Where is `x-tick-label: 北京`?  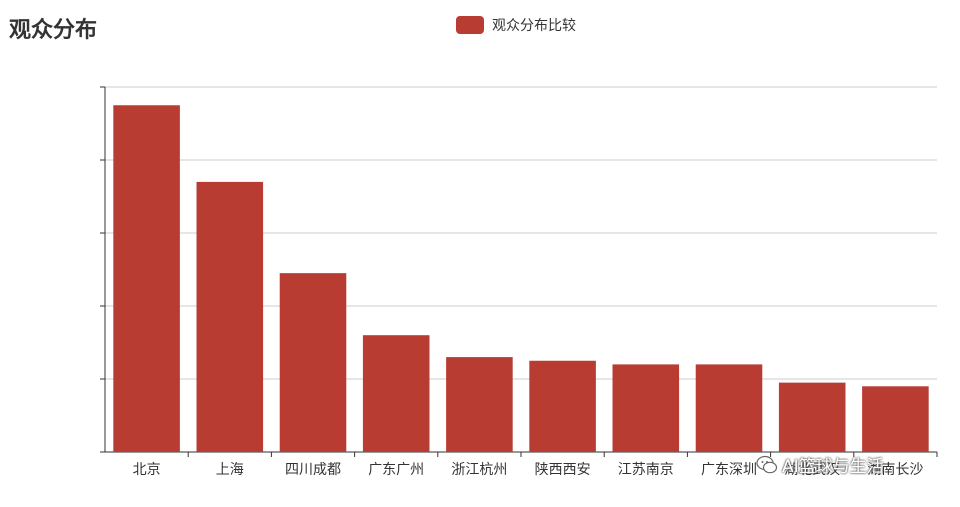
x-tick-label: 北京 is located at coordinates (147, 470).